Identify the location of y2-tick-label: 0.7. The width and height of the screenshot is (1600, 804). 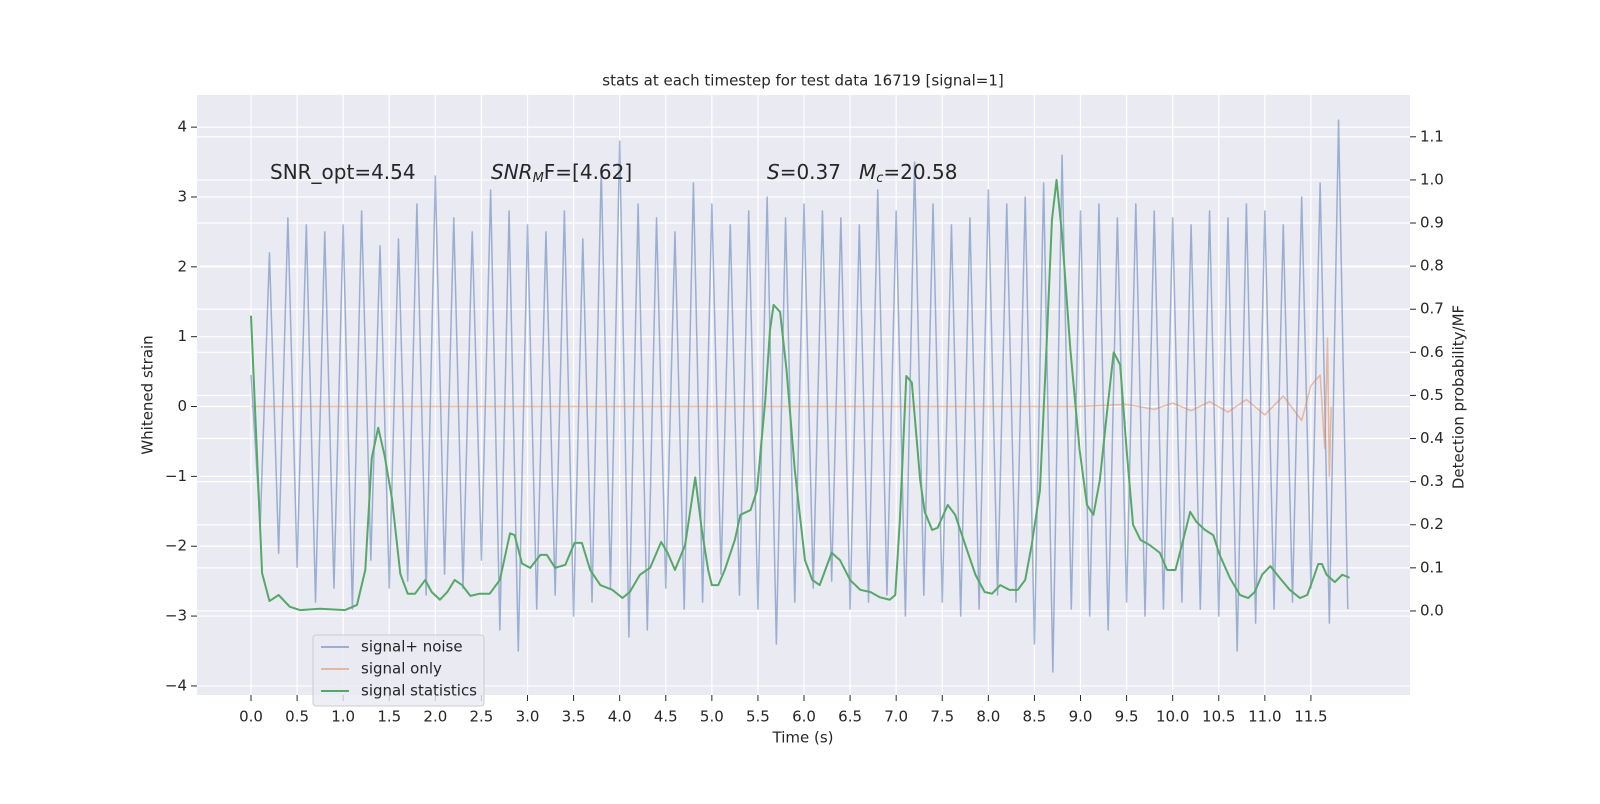
(1432, 309).